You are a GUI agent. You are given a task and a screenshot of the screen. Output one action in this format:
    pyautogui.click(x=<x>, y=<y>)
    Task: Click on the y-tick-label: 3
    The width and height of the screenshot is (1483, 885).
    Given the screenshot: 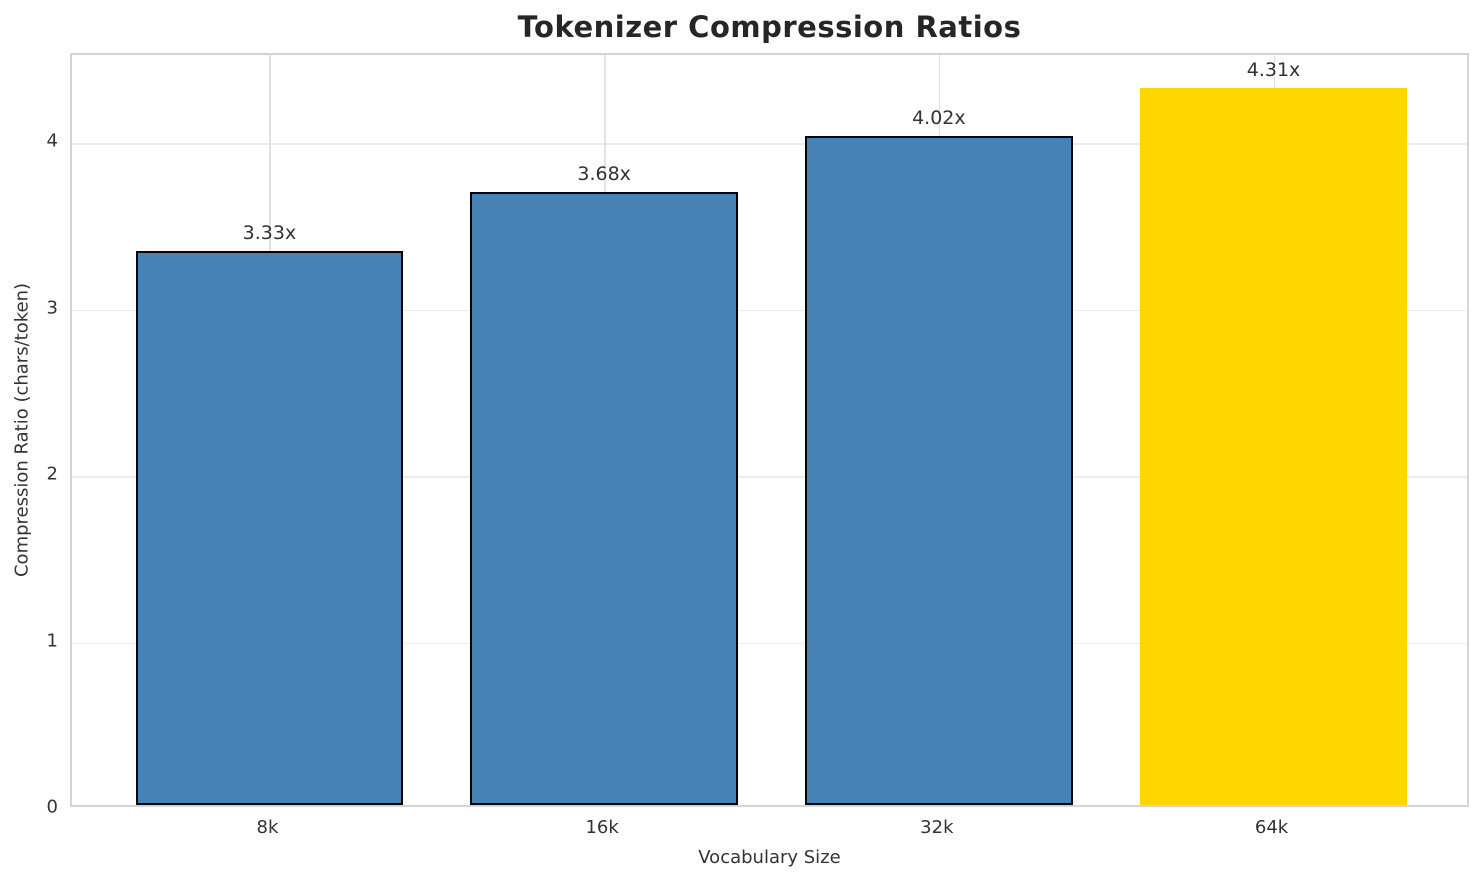 What is the action you would take?
    pyautogui.click(x=52, y=308)
    